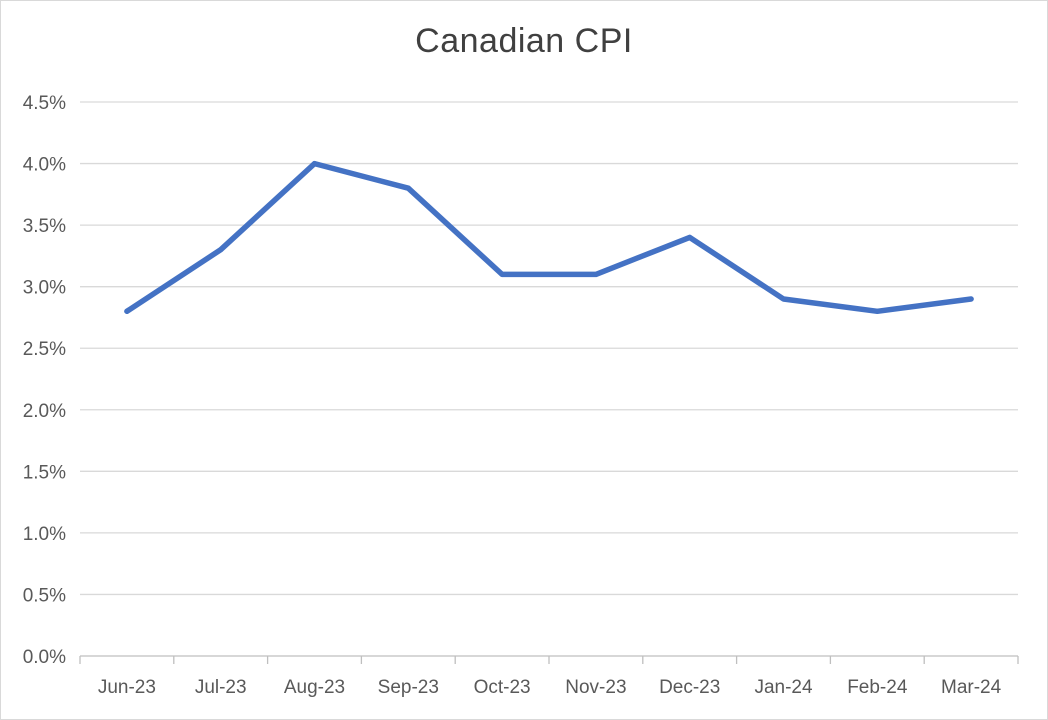 The image size is (1048, 720). Describe the element at coordinates (44, 380) in the screenshot. I see `y-tick-labels: 0.0% 0.5% 1.0% 1.5% 2.0% 2.5% 3.0% 3.5% 4.0% 4.5%` at that location.